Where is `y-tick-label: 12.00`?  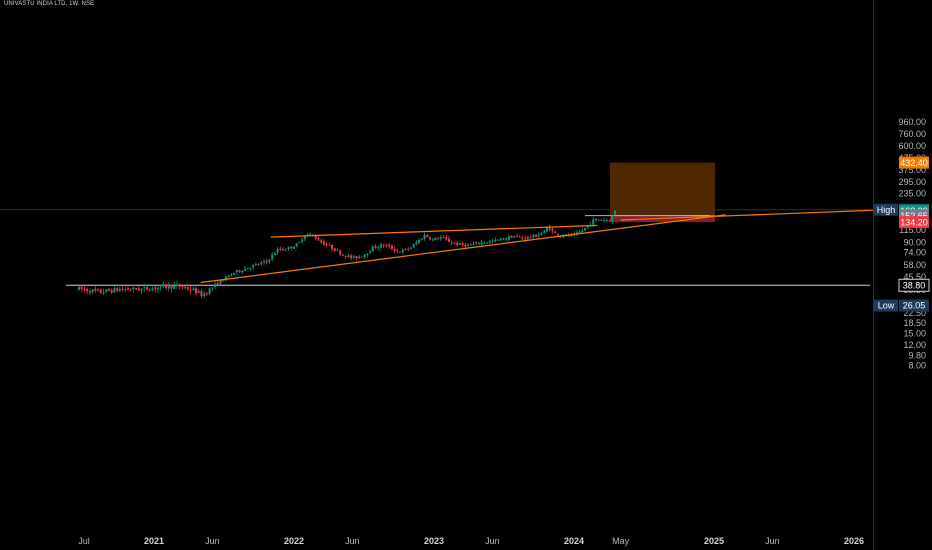
y-tick-label: 12.00 is located at coordinates (914, 345).